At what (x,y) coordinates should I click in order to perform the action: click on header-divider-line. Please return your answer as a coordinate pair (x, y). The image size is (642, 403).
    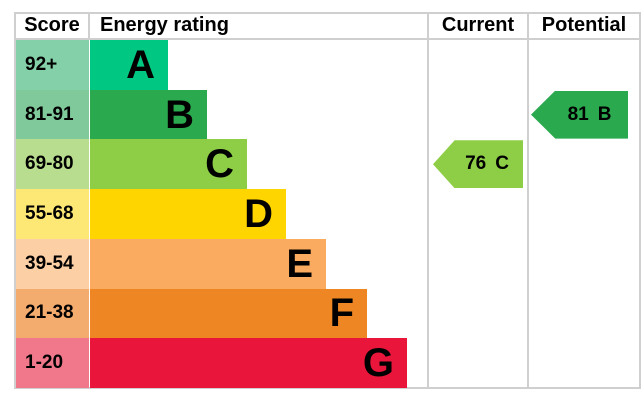
    Looking at the image, I should click on (327, 39).